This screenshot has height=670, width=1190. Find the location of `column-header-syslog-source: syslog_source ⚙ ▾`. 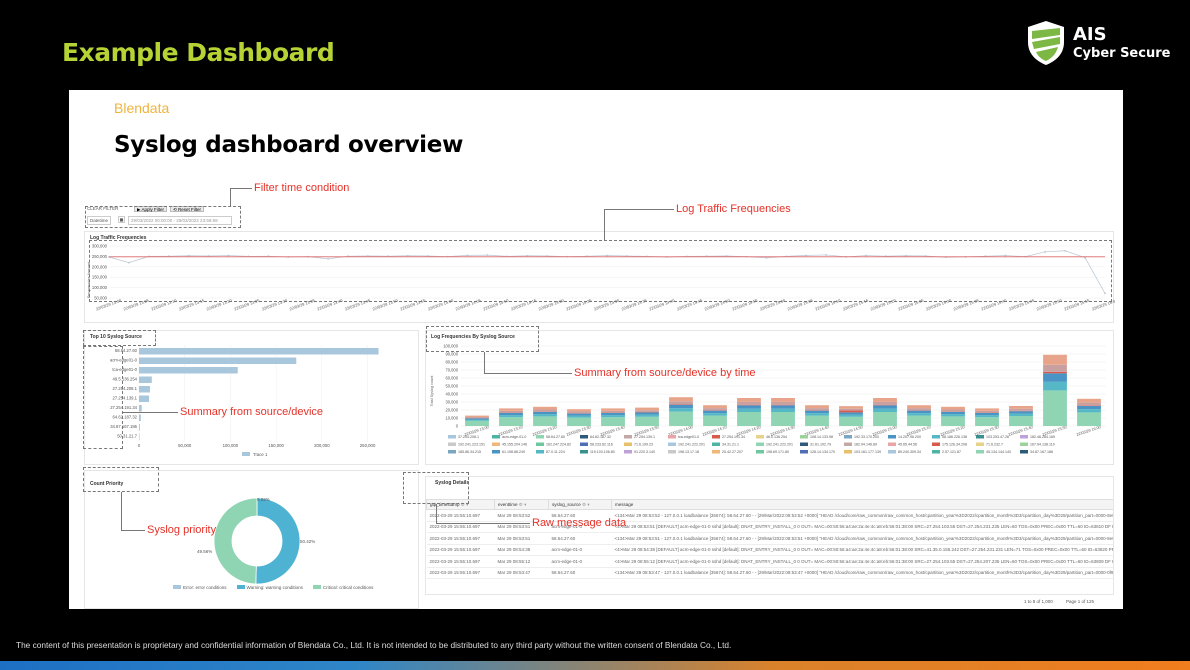

column-header-syslog-source: syslog_source ⚙ ▾ is located at coordinates (580, 504).